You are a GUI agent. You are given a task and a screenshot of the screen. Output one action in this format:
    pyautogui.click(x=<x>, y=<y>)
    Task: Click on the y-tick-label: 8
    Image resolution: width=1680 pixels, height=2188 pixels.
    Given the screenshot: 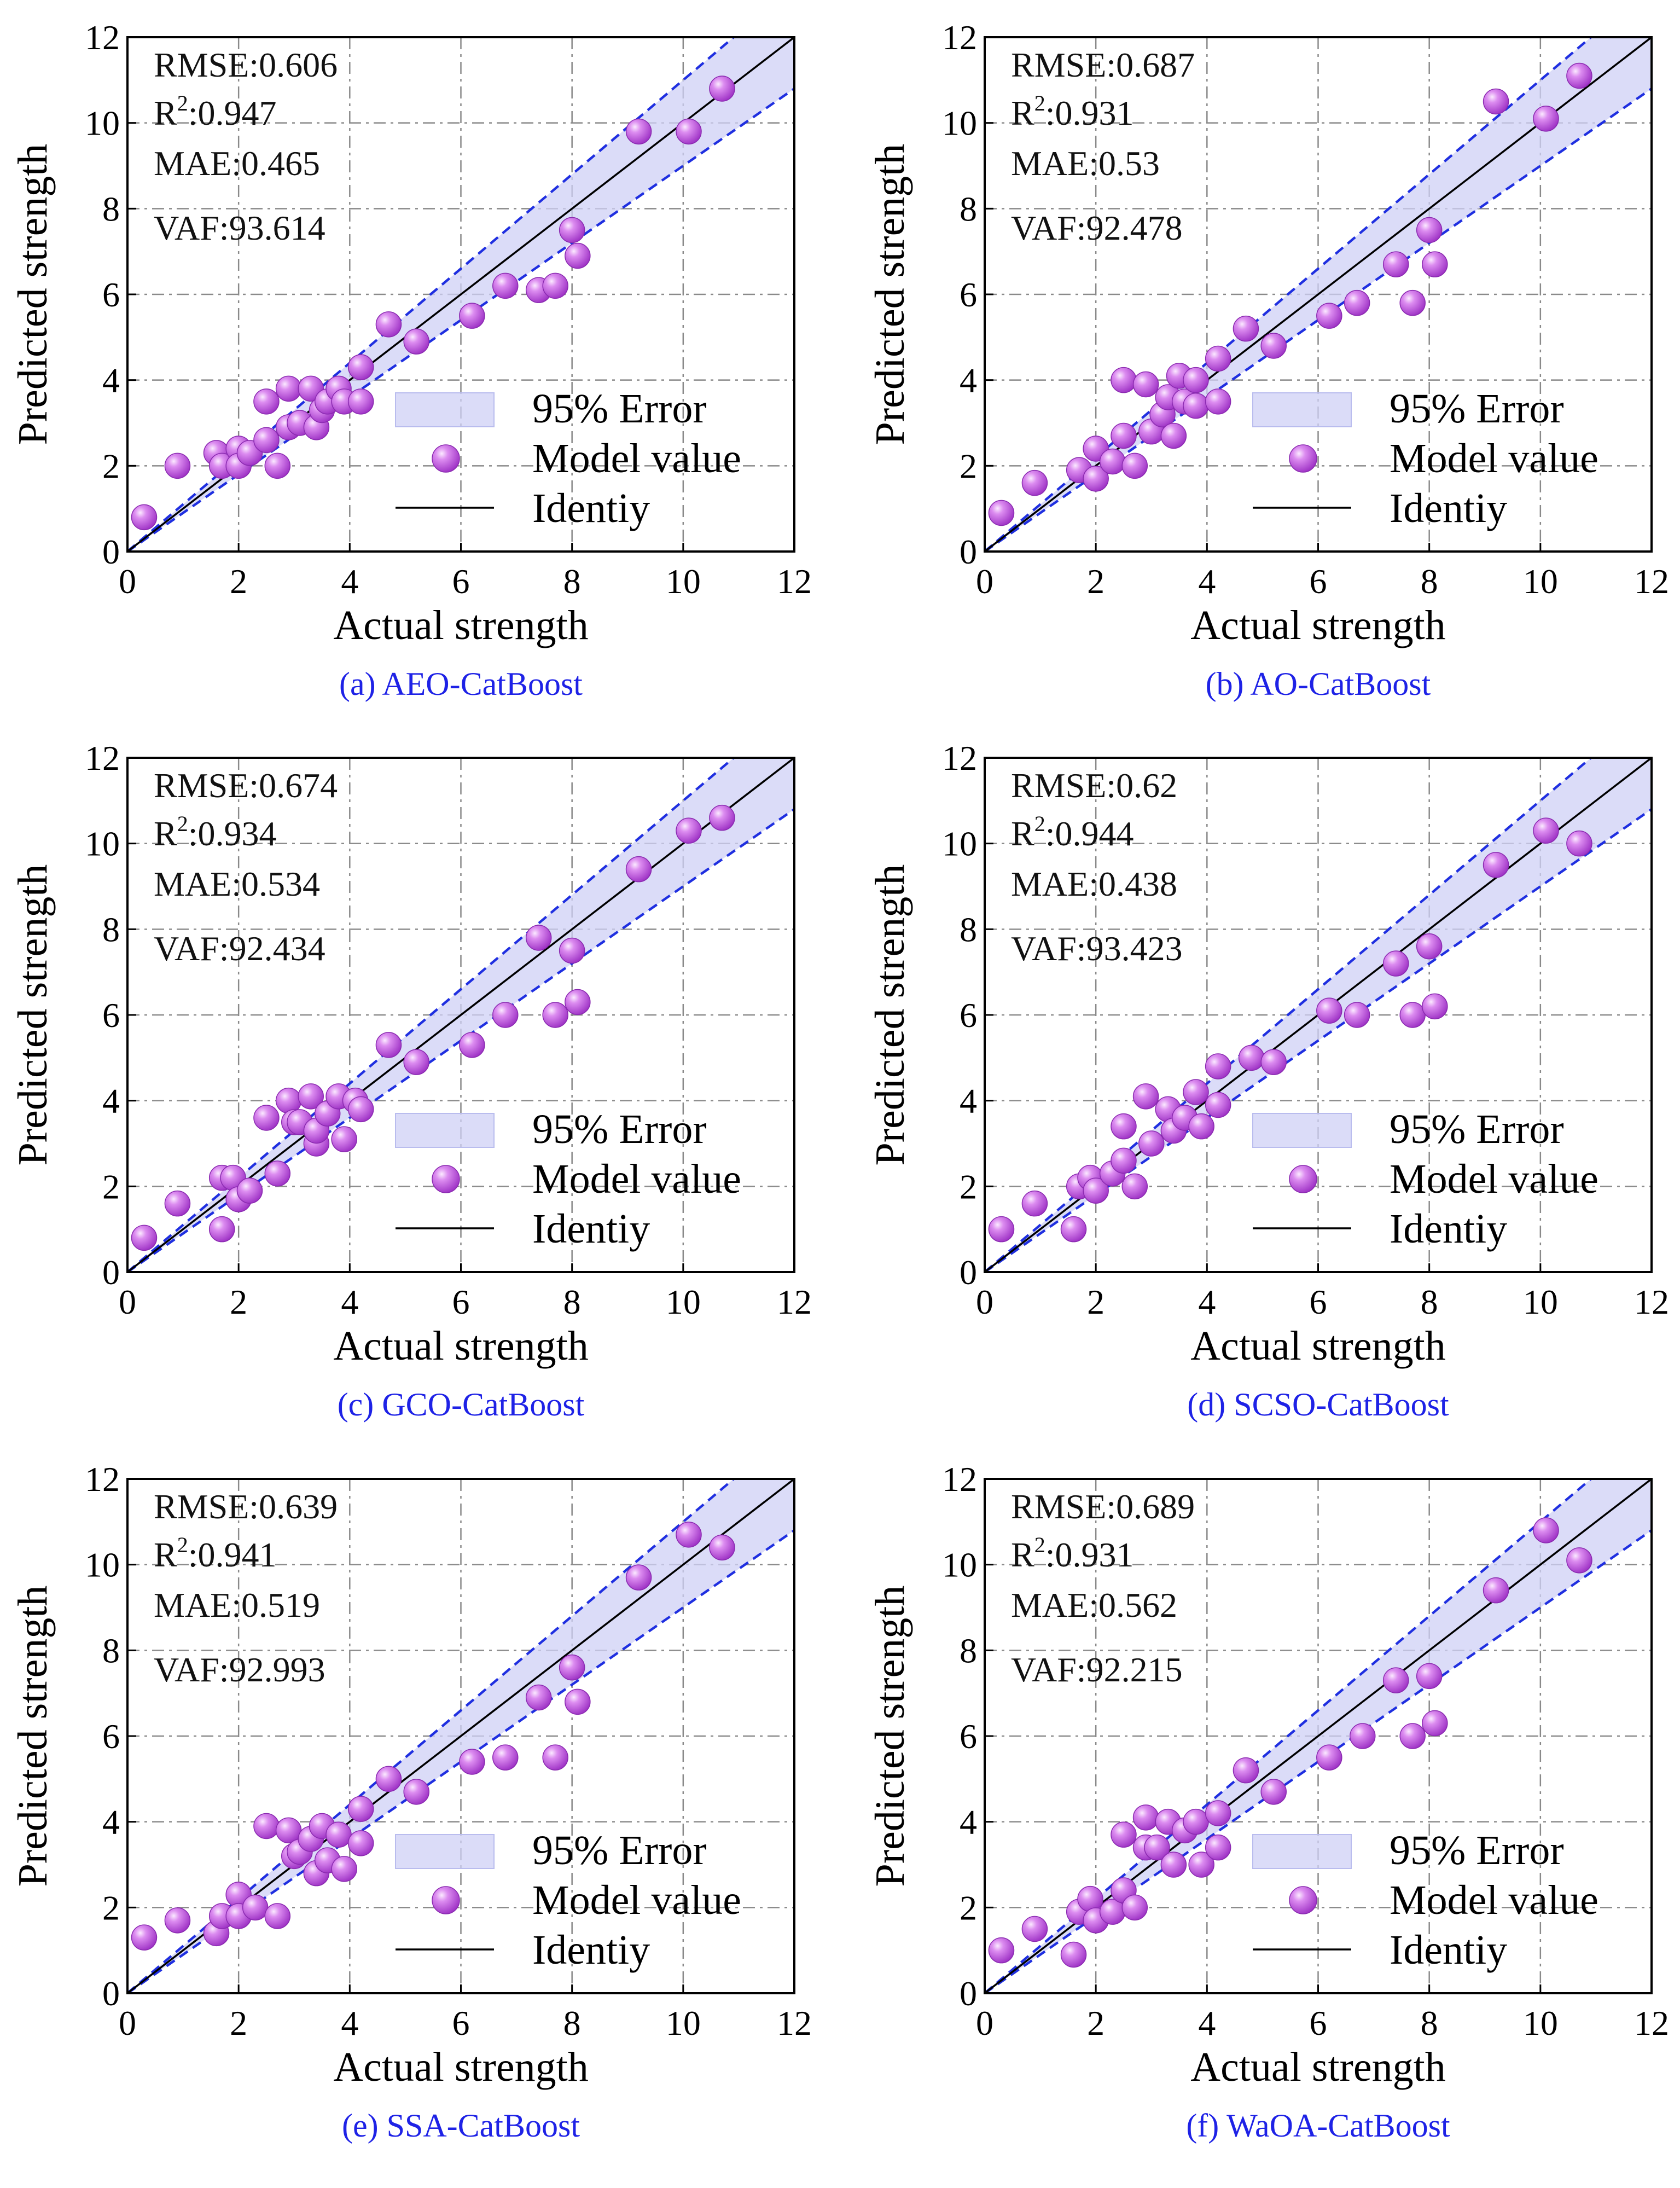 What is the action you would take?
    pyautogui.click(x=968, y=1651)
    